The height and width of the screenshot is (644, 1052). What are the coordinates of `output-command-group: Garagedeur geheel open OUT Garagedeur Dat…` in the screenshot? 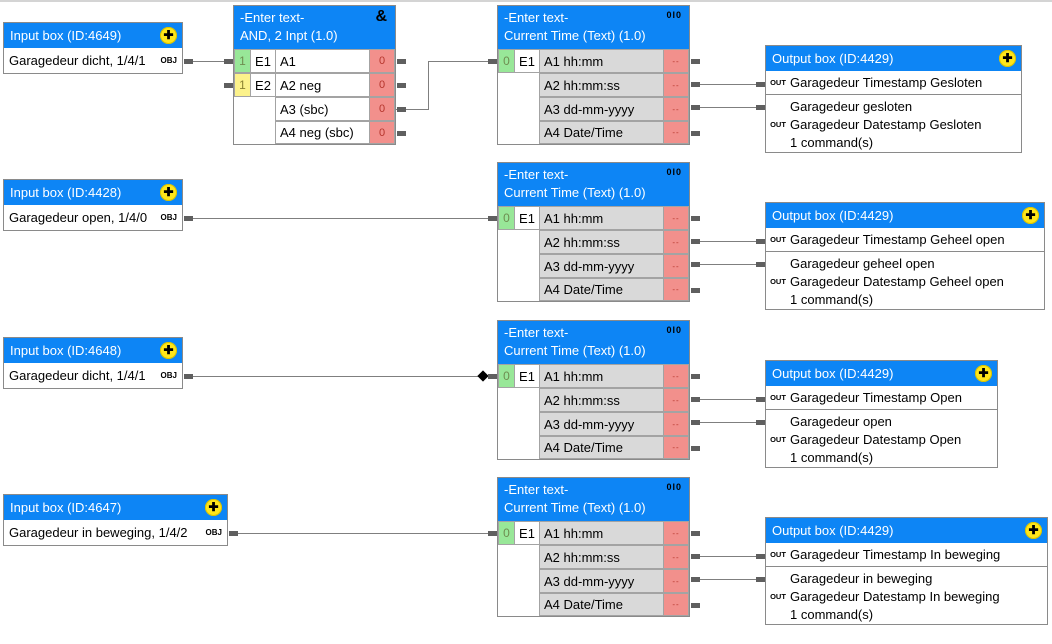 It's located at (905, 280).